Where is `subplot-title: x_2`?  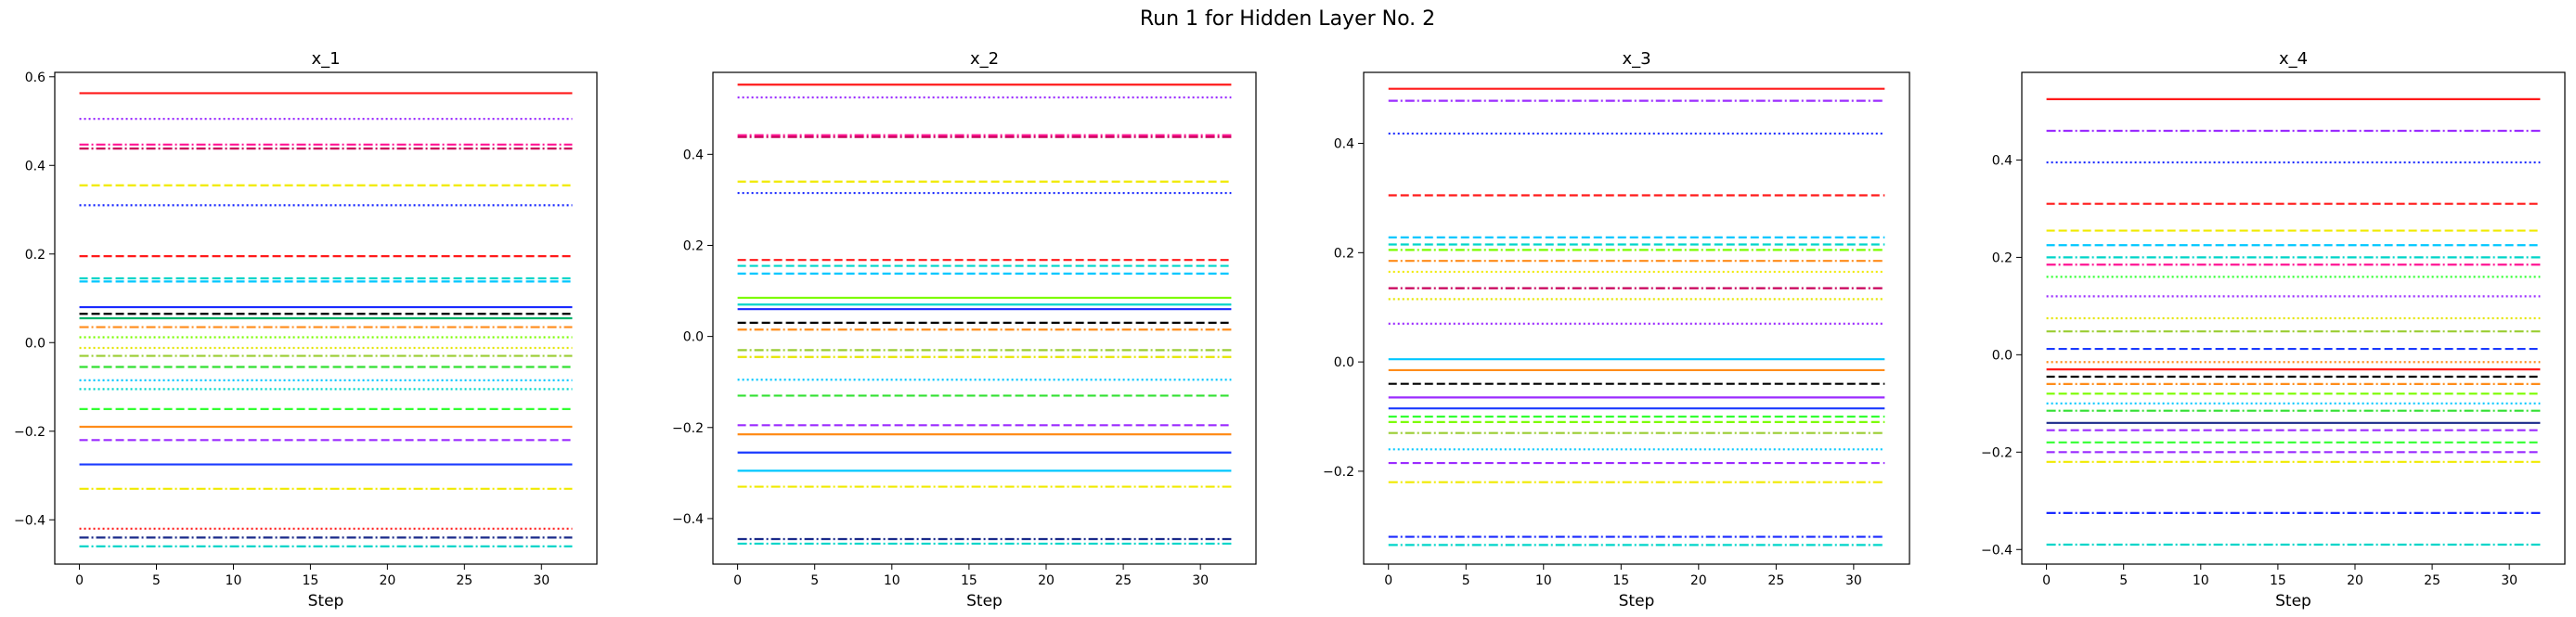
subplot-title: x_2 is located at coordinates (984, 59).